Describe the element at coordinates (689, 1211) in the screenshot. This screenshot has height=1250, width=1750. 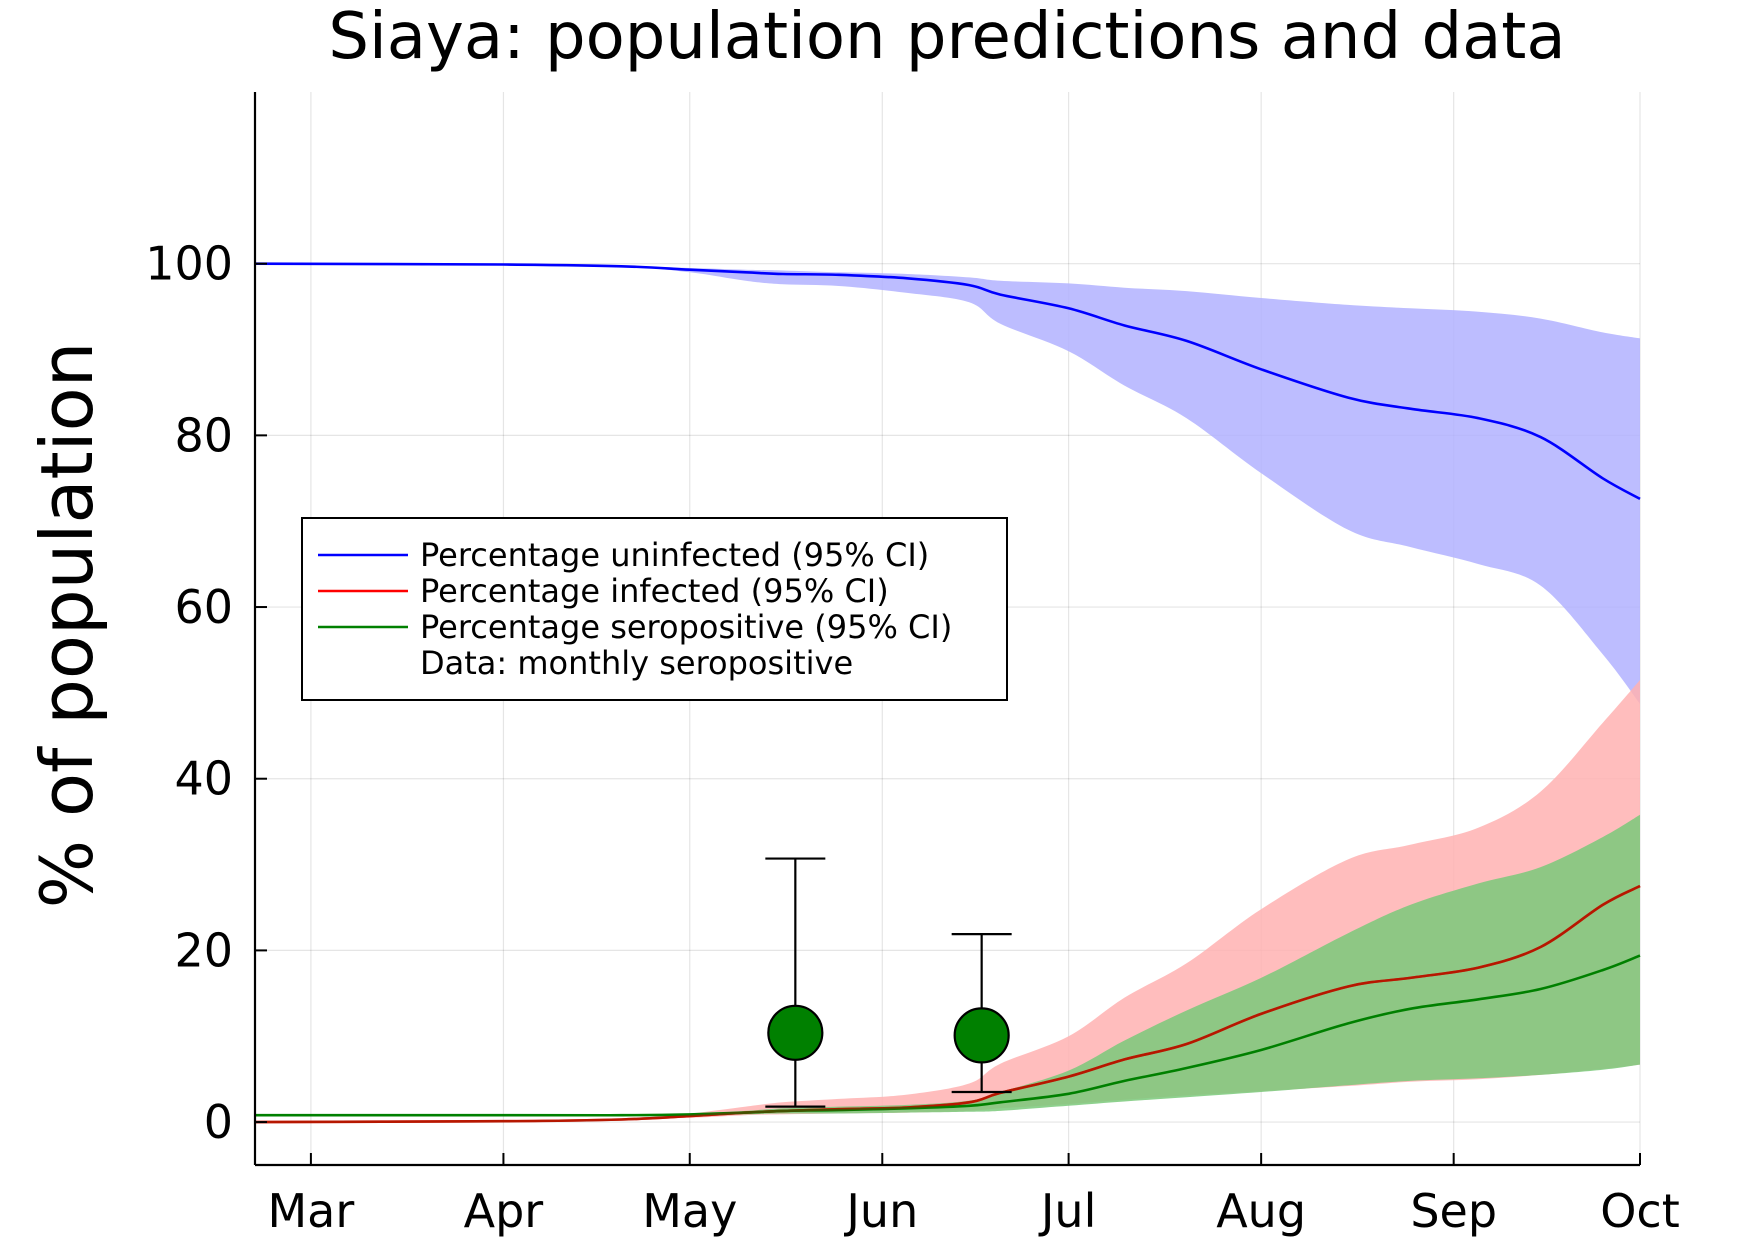
I see `x-tick-label-may: May` at that location.